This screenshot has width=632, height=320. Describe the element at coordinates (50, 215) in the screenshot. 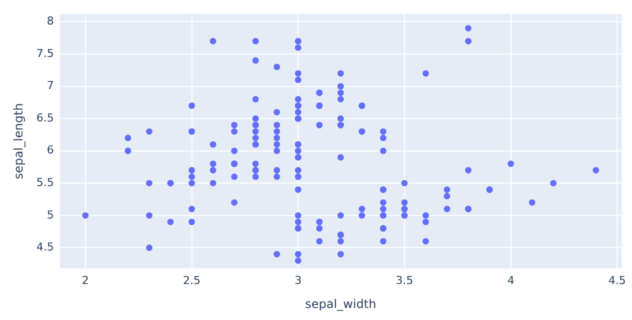

I see `y-tick-label: 5` at that location.